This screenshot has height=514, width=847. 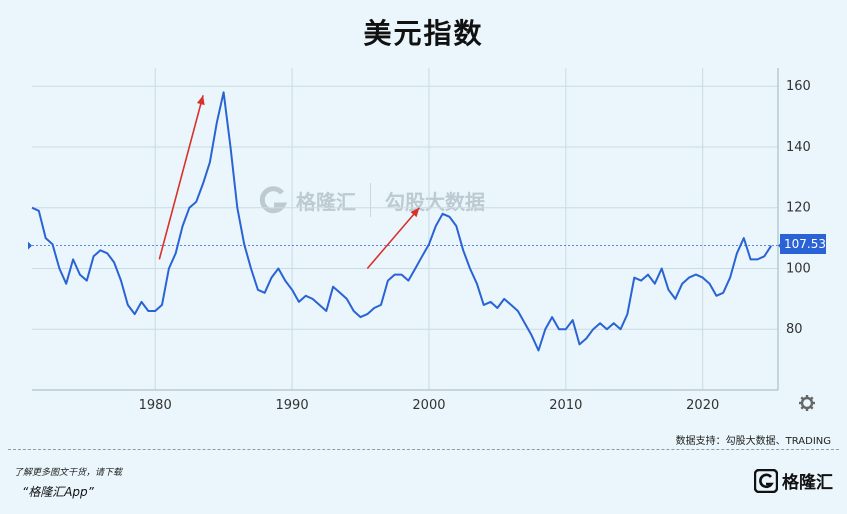 I want to click on x-tick-label: 1980, so click(x=155, y=405).